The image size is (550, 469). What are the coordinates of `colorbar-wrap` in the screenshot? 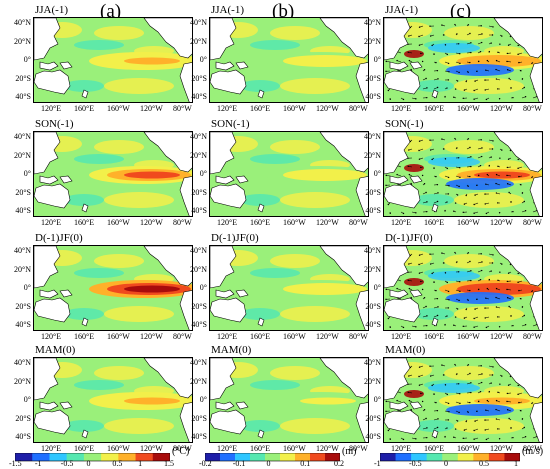 It's located at (450, 459).